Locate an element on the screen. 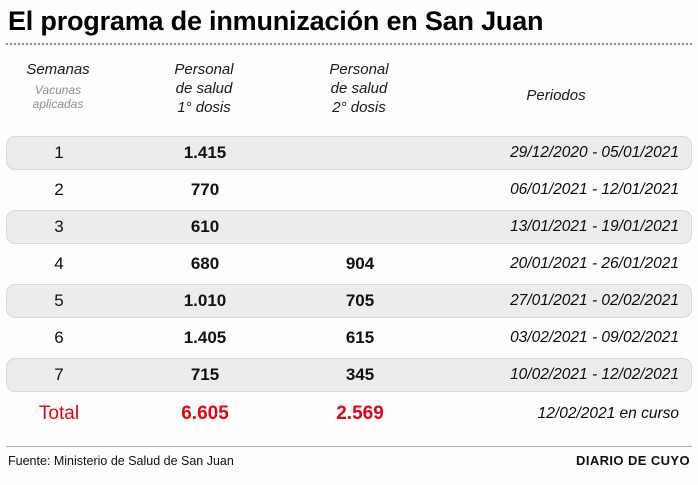  week-number: 4 is located at coordinates (59, 263).